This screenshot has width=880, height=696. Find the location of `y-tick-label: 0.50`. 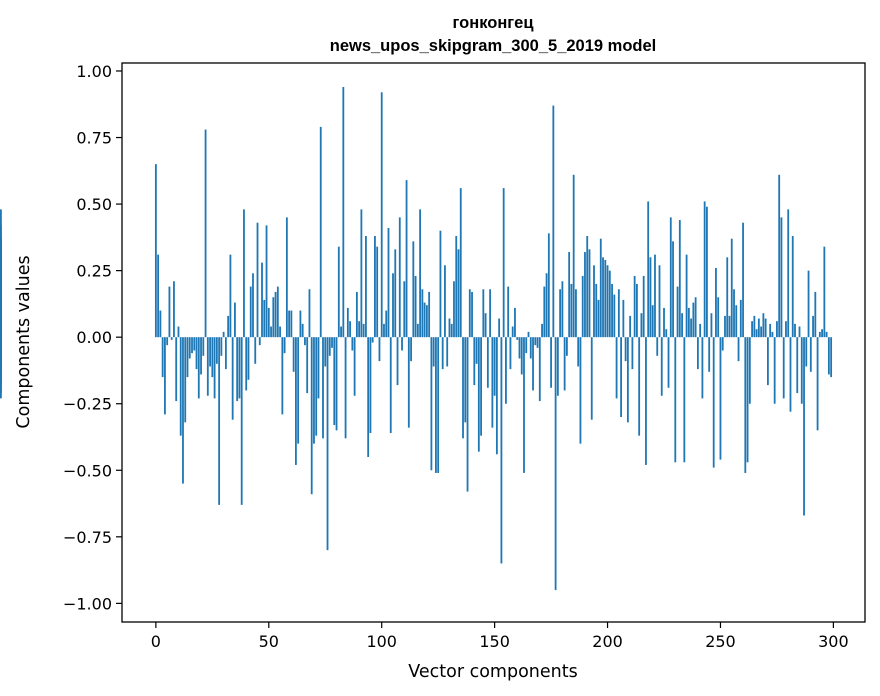

y-tick-label: 0.50 is located at coordinates (94, 204).